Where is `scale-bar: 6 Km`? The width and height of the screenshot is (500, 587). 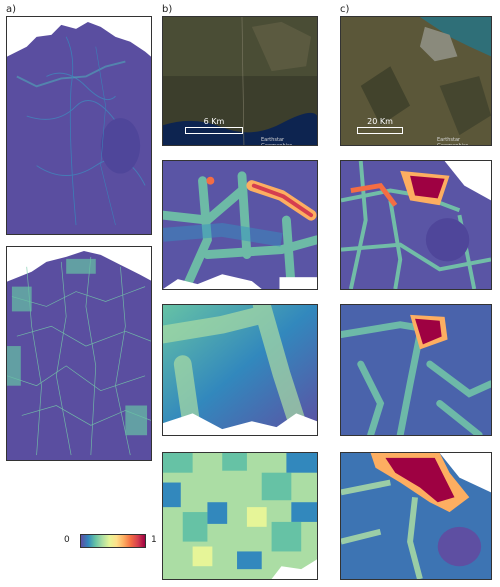 scale-bar: 6 Km is located at coordinates (214, 125).